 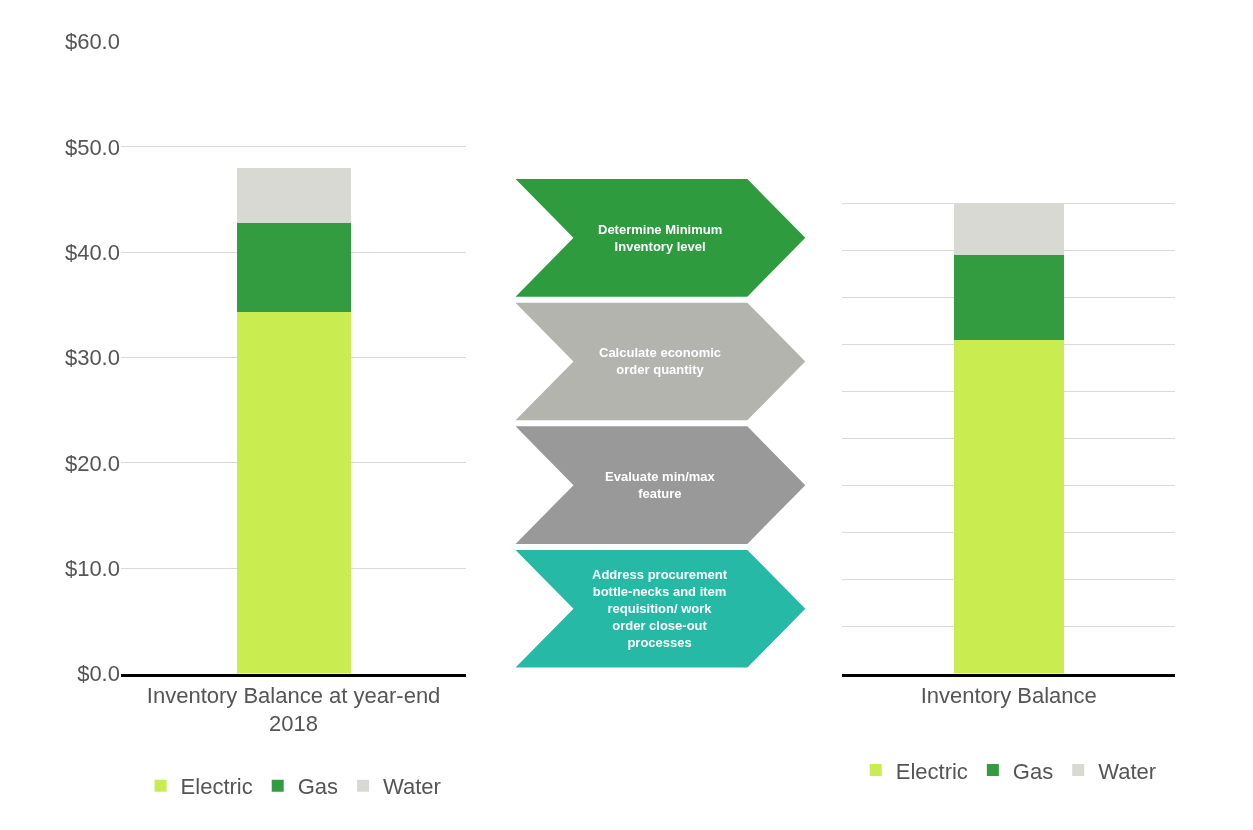 I want to click on text: Determine Minimum Inventory level, so click(x=660, y=238).